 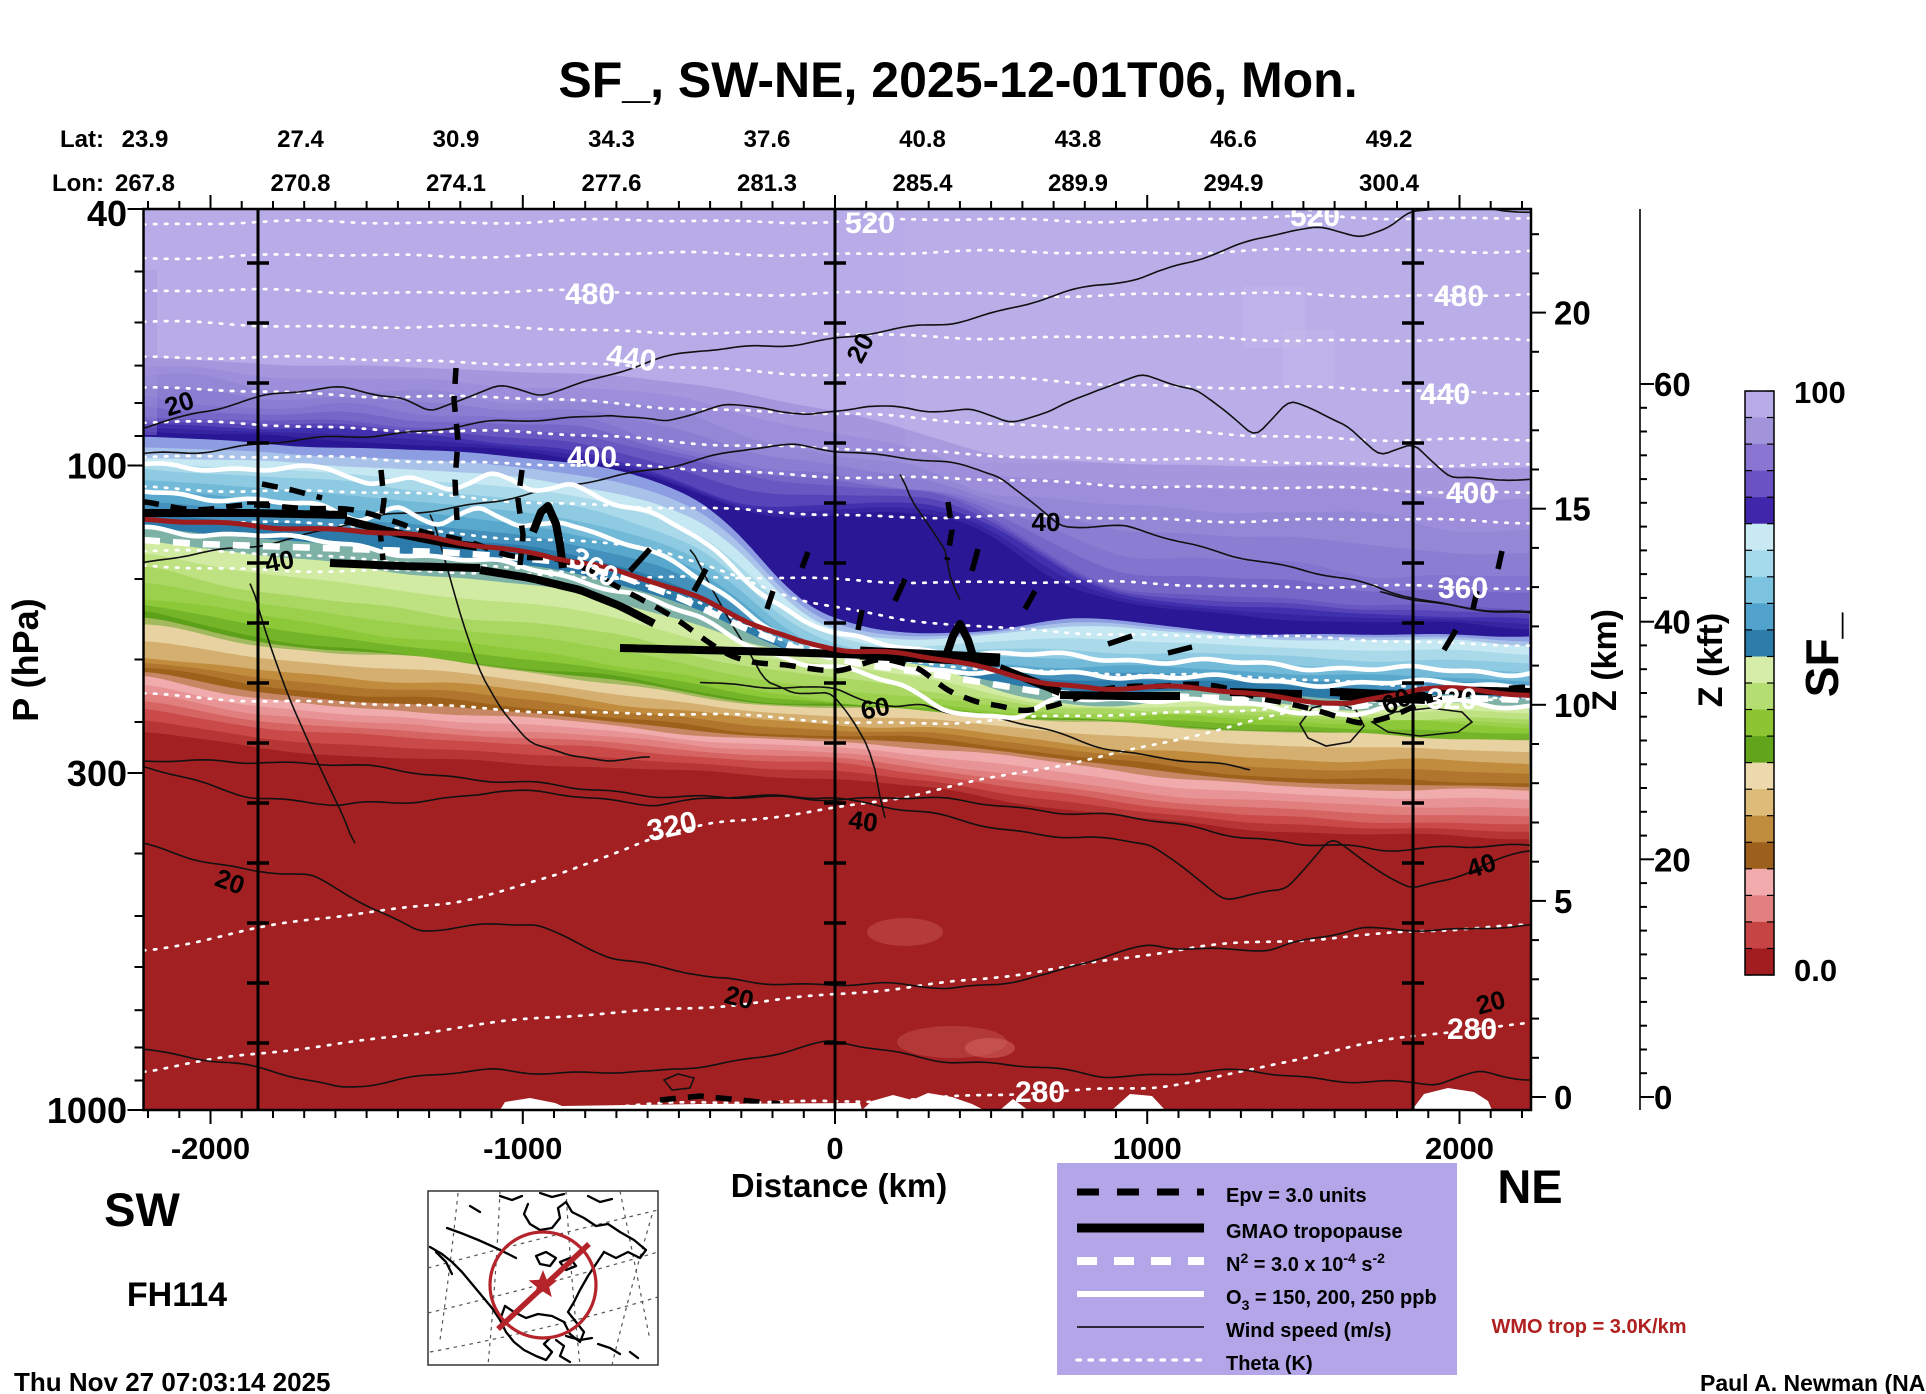 I want to click on svg-text: Z (km), so click(x=1605, y=660).